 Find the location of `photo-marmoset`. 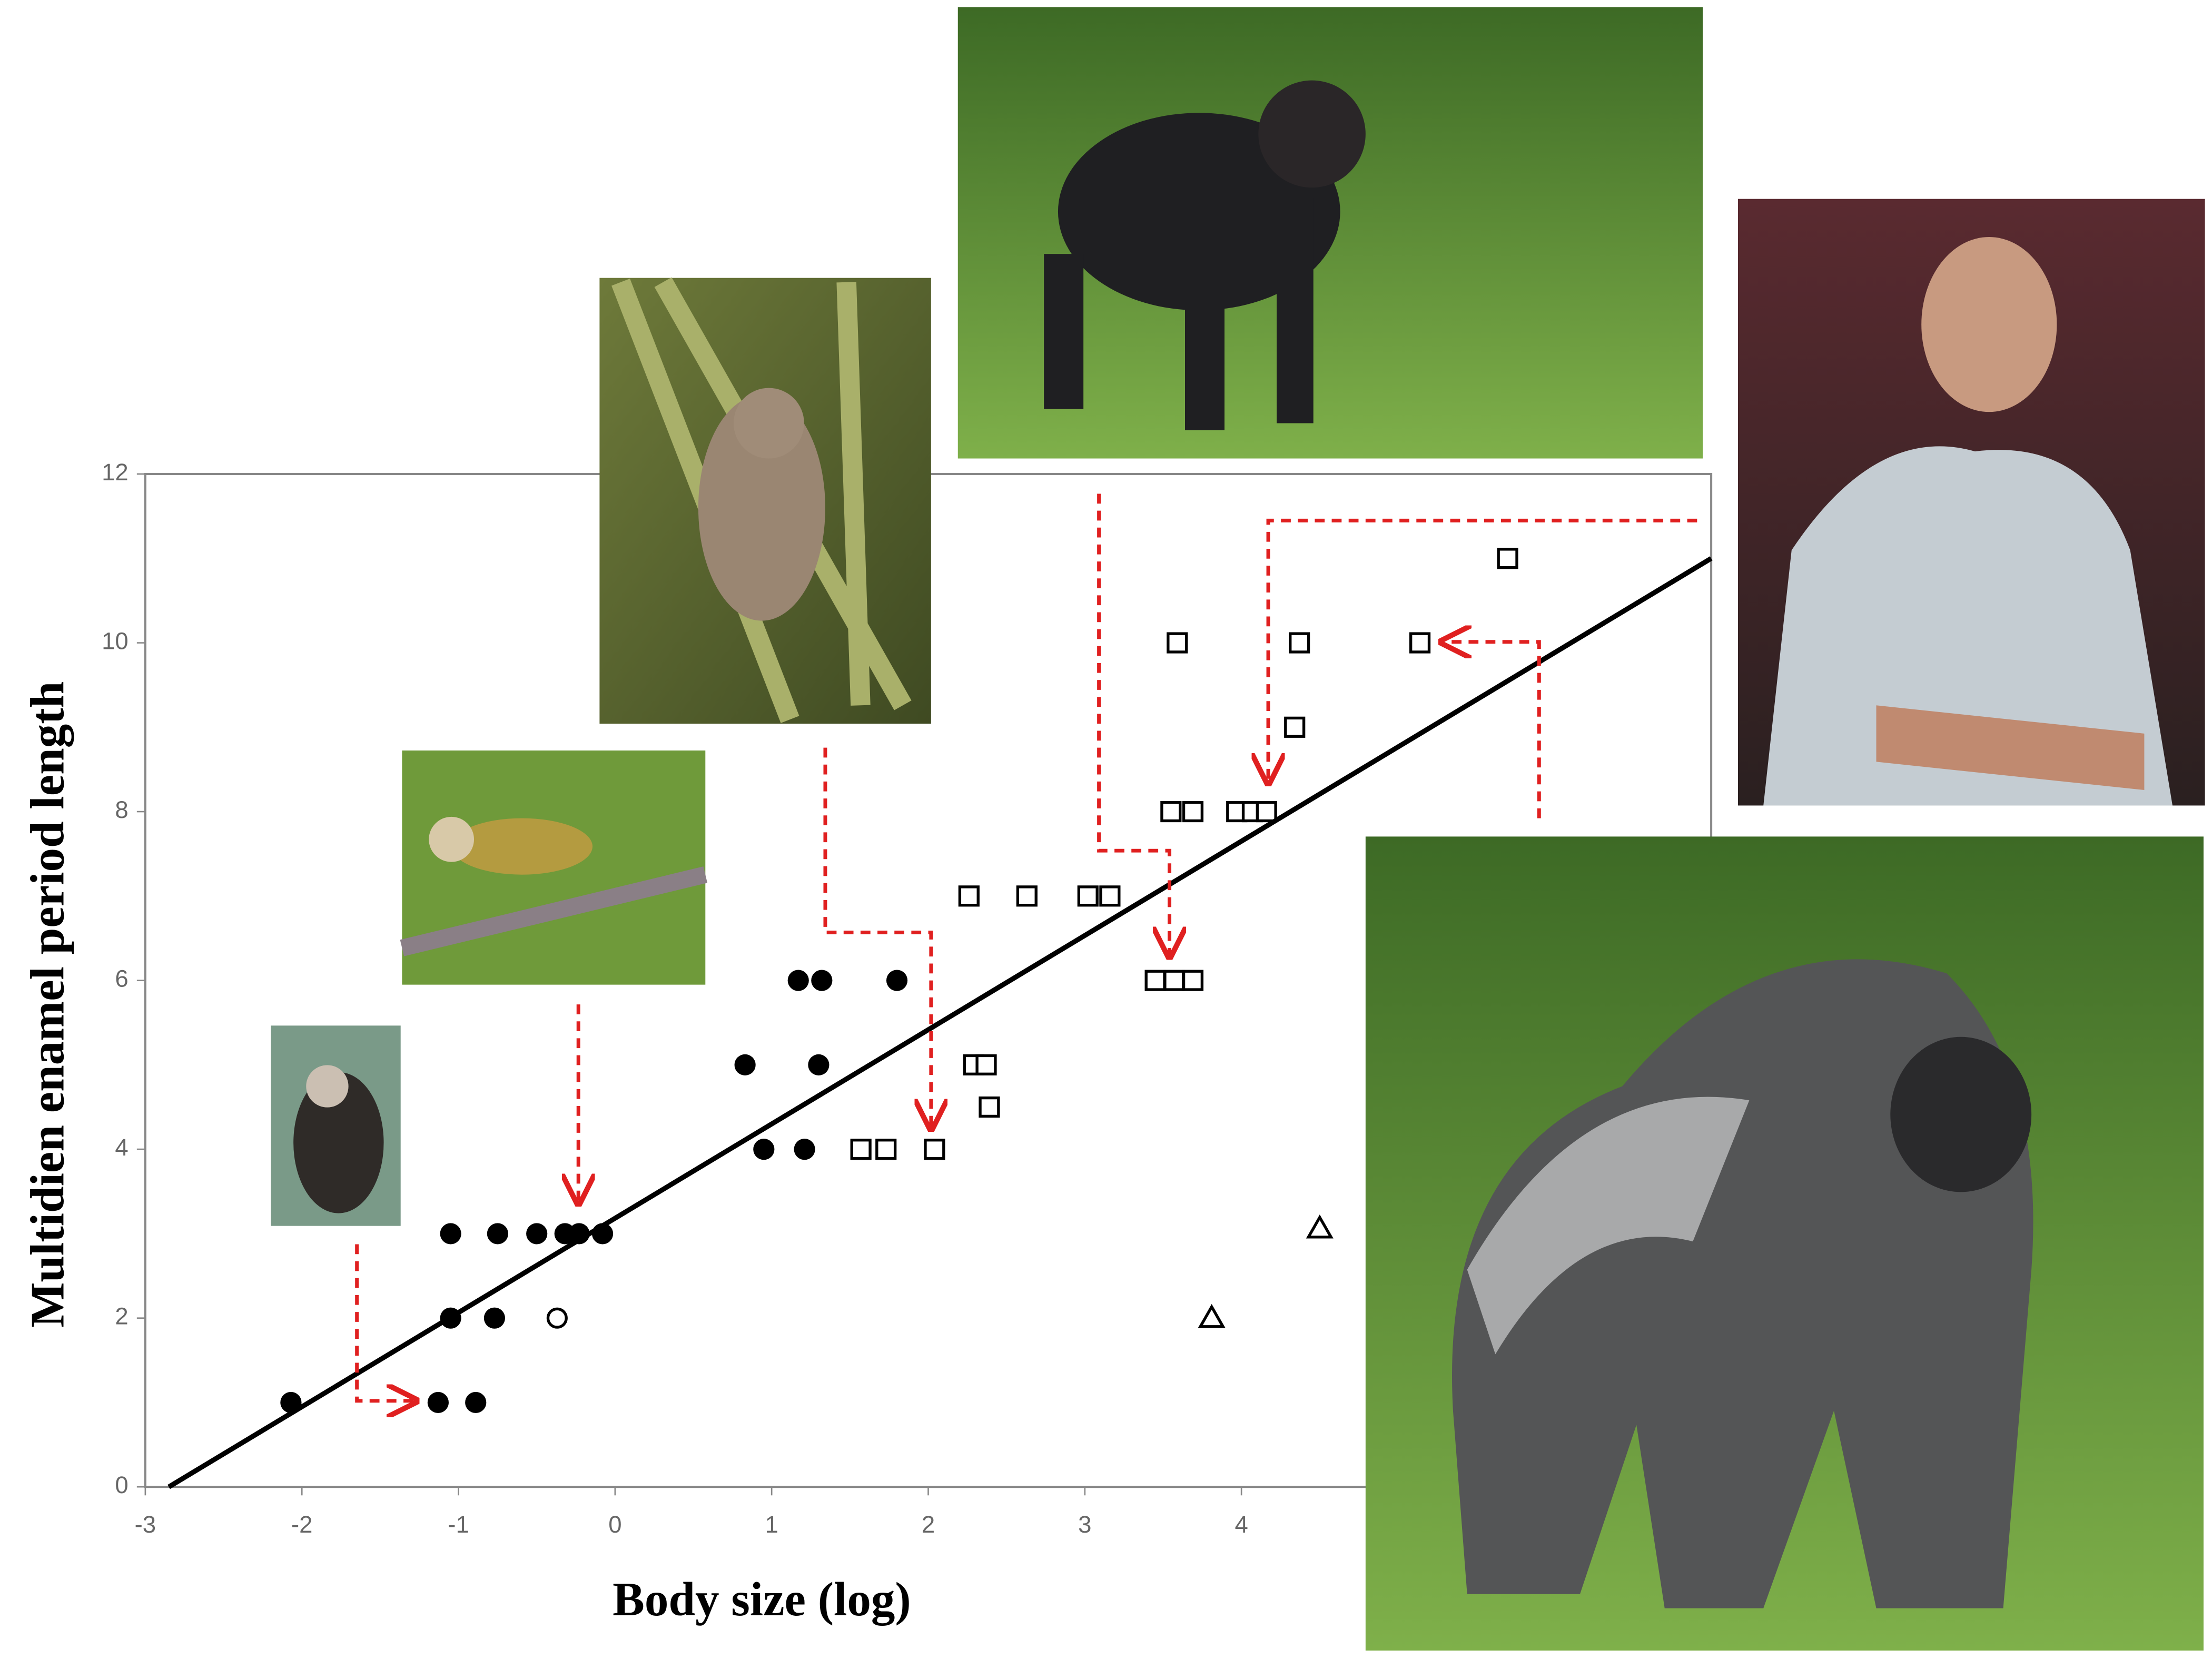

photo-marmoset is located at coordinates (336, 1125).